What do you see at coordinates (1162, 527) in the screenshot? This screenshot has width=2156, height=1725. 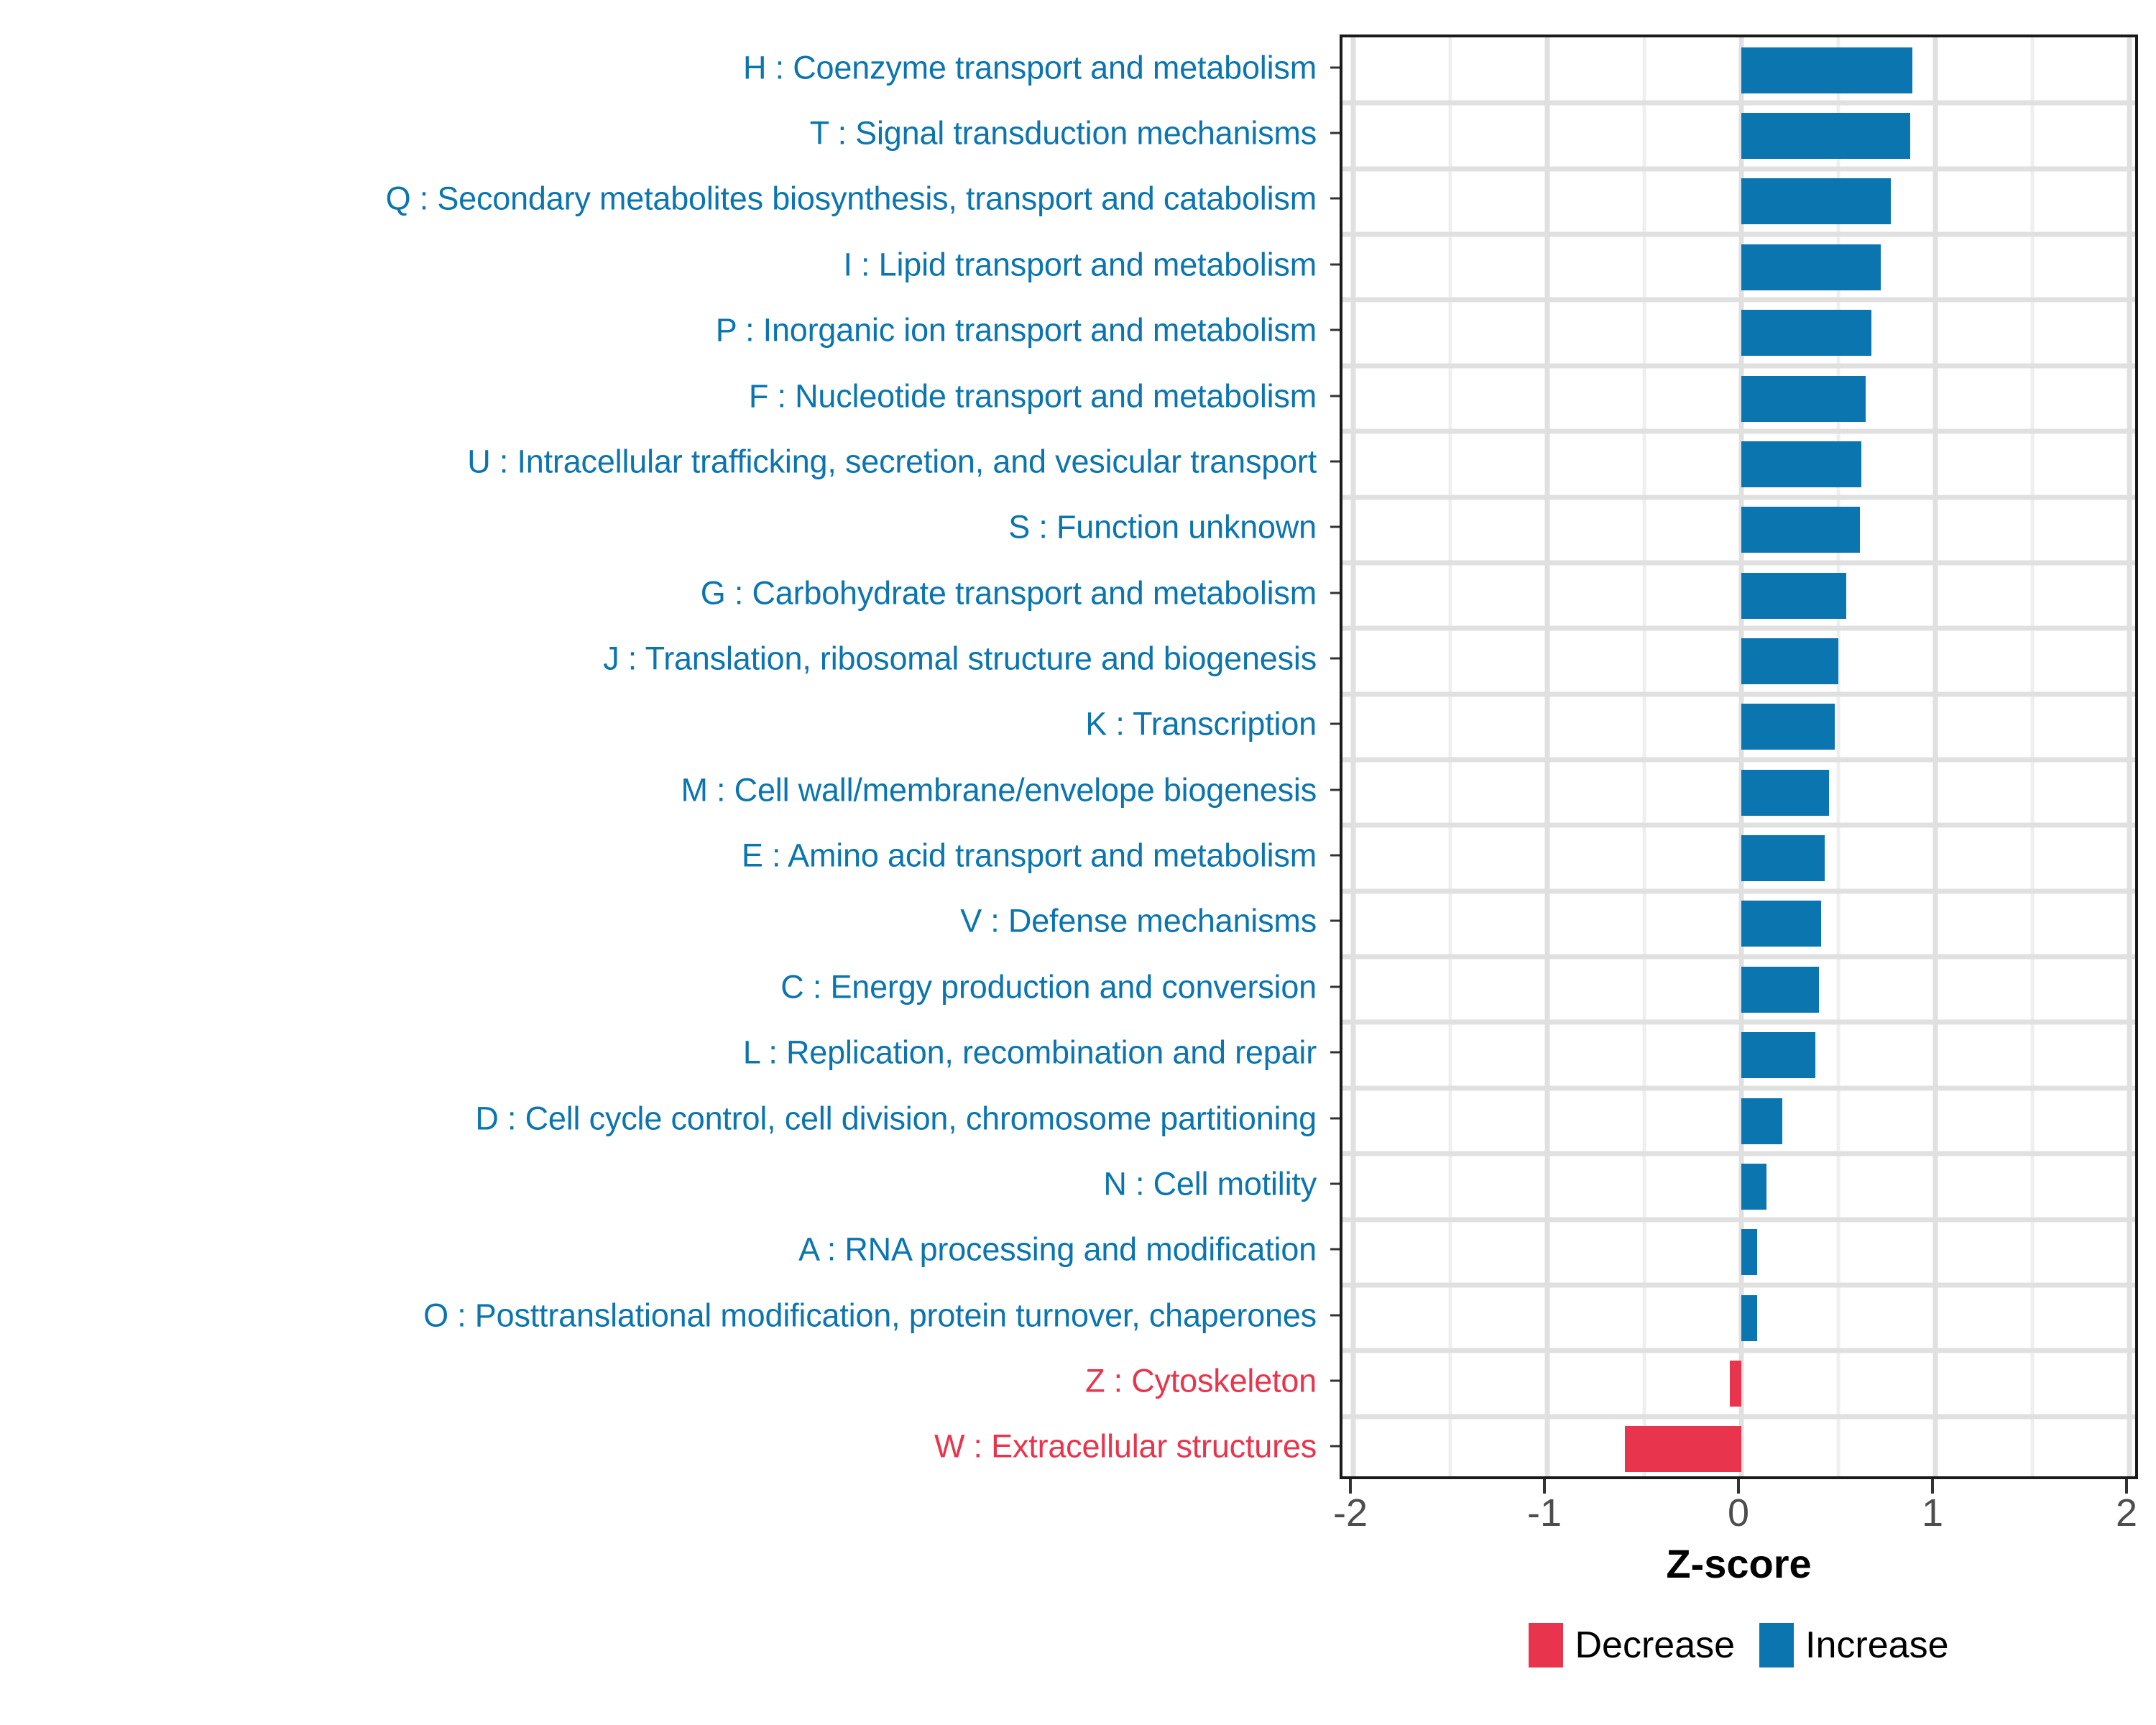 I see `y-axis-label: S : Function unknown` at bounding box center [1162, 527].